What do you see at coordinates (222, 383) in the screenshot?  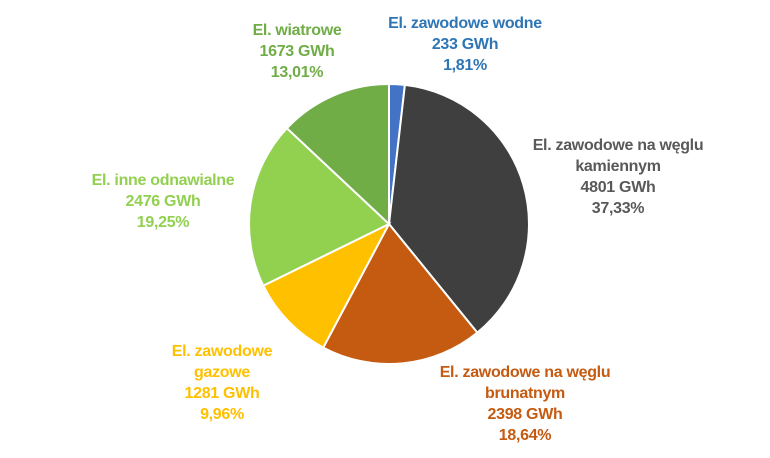 I see `slice-label: El. zawodowe gazowe 1281 GWh 9,96%` at bounding box center [222, 383].